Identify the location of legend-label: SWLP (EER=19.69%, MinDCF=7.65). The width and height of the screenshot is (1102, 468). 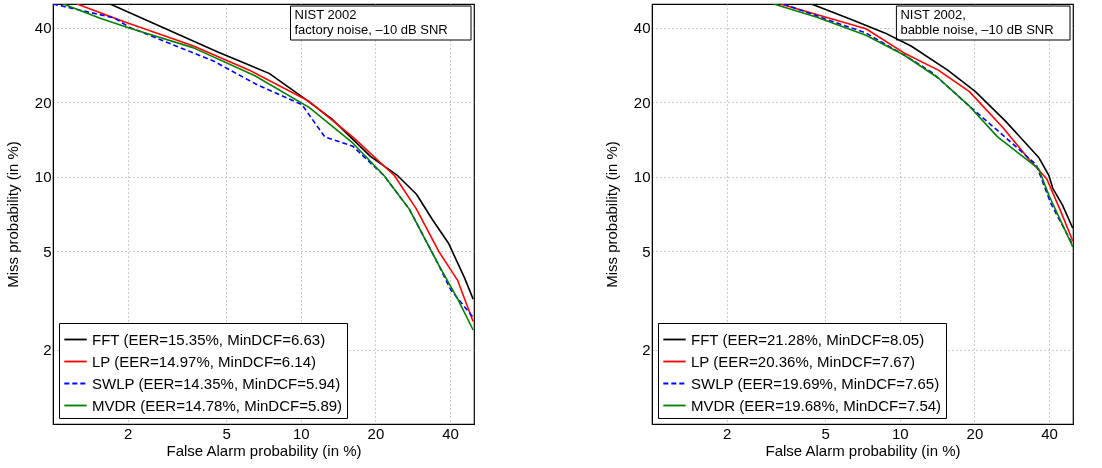
(815, 383).